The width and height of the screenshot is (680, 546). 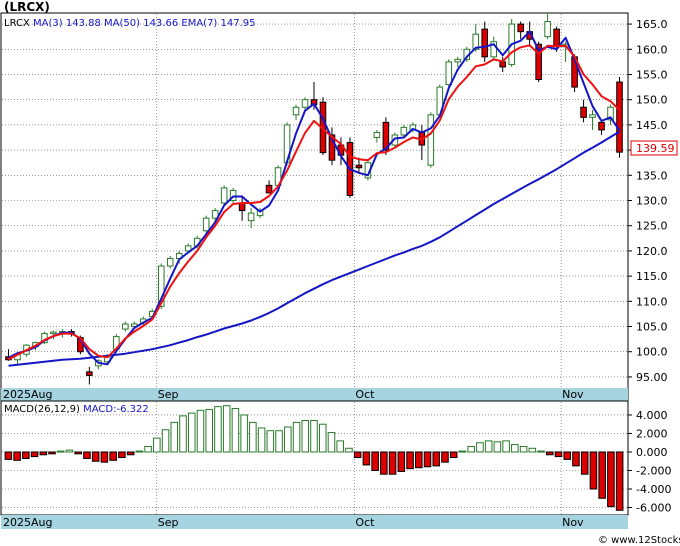 What do you see at coordinates (120, 23) in the screenshot?
I see `legend-item: MA(50)` at bounding box center [120, 23].